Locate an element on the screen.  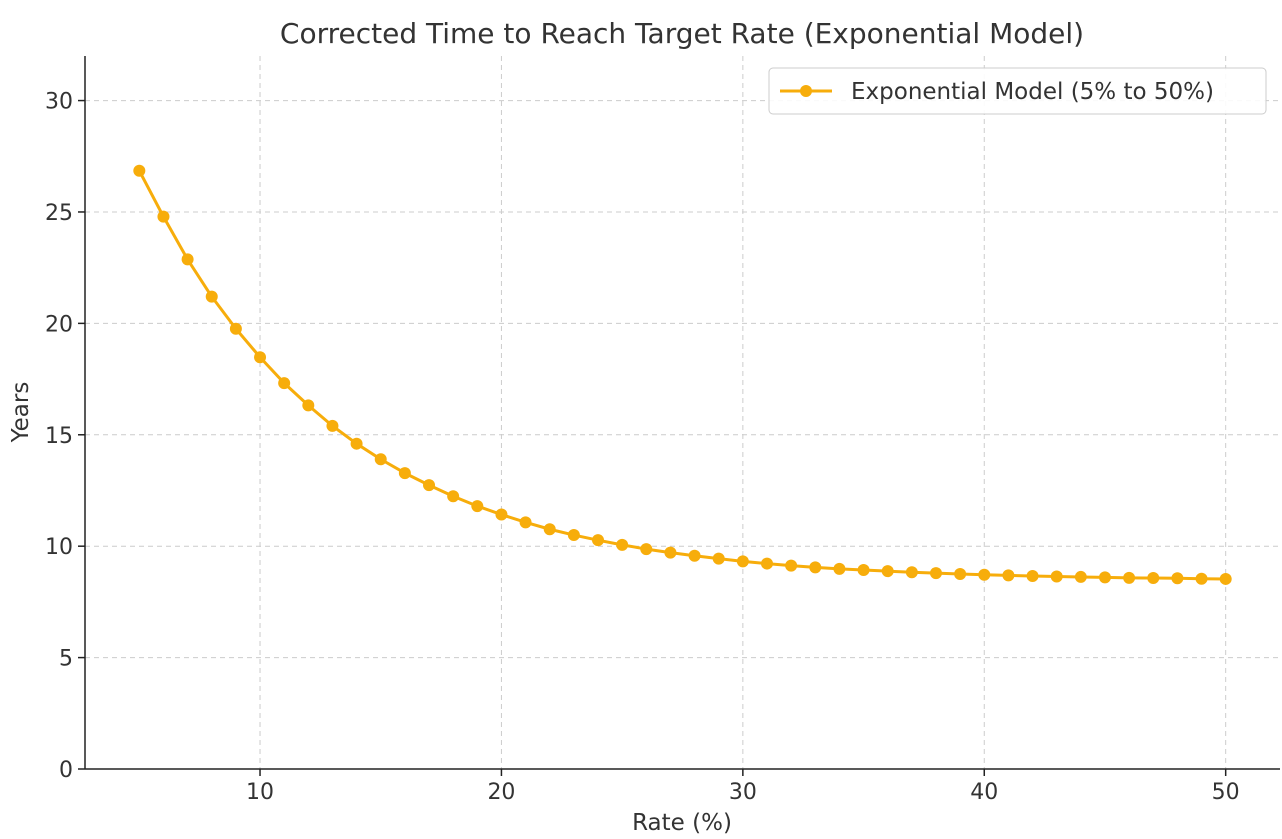
legend: Exponential Model (5% to 50%) is located at coordinates (1017, 91).